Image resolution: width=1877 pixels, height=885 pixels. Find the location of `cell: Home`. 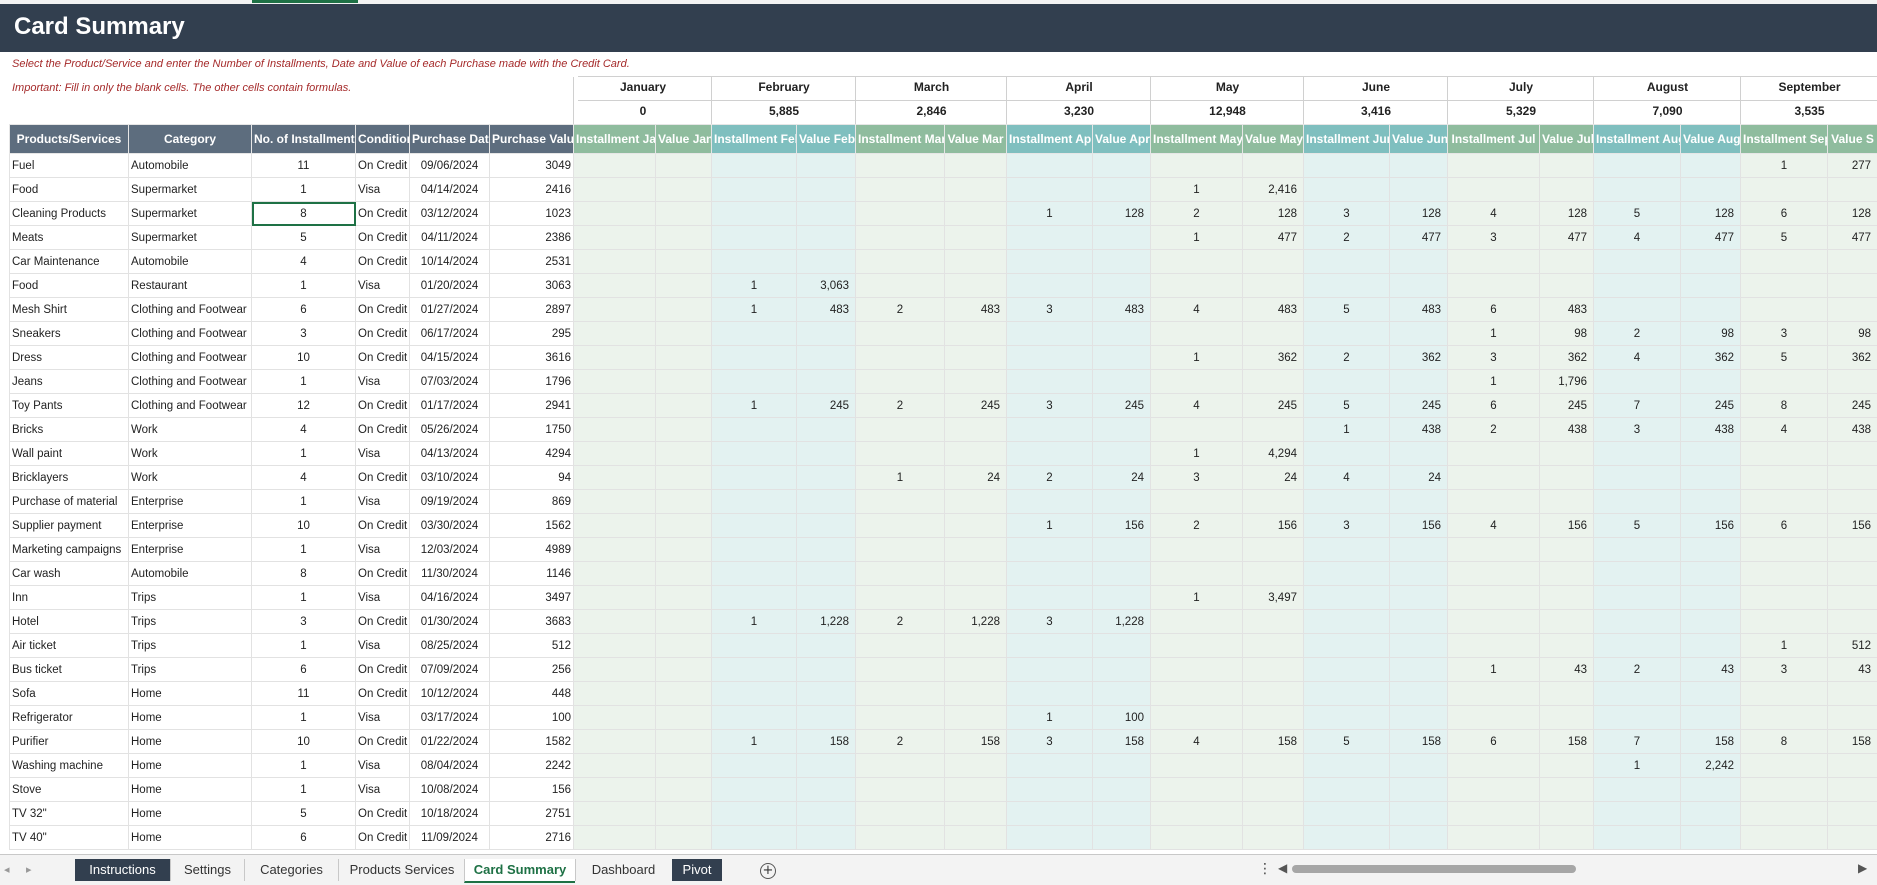

cell: Home is located at coordinates (190, 765).